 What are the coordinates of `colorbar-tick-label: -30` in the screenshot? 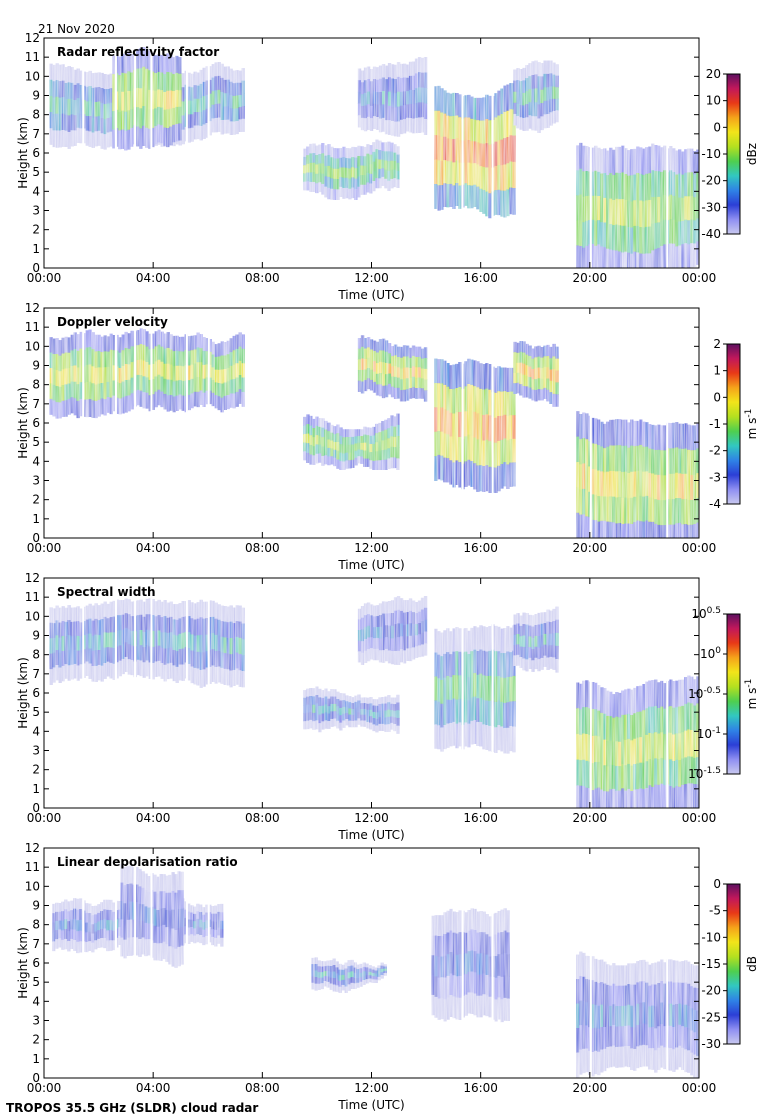 It's located at (711, 207).